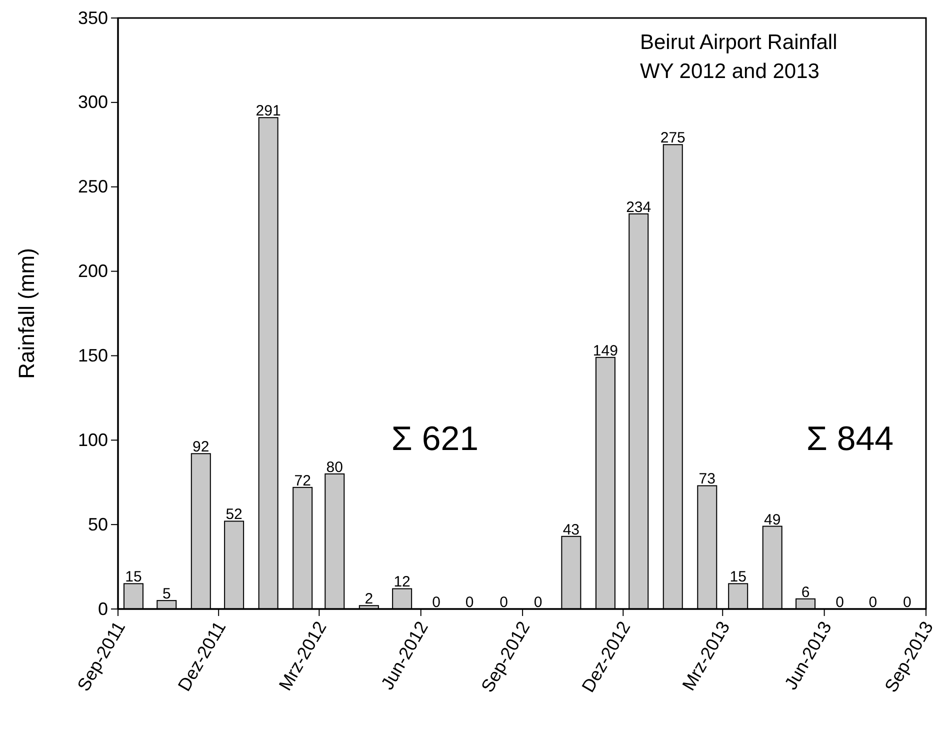 This screenshot has height=732, width=945. What do you see at coordinates (93, 186) in the screenshot?
I see `y-tick-label: 250` at bounding box center [93, 186].